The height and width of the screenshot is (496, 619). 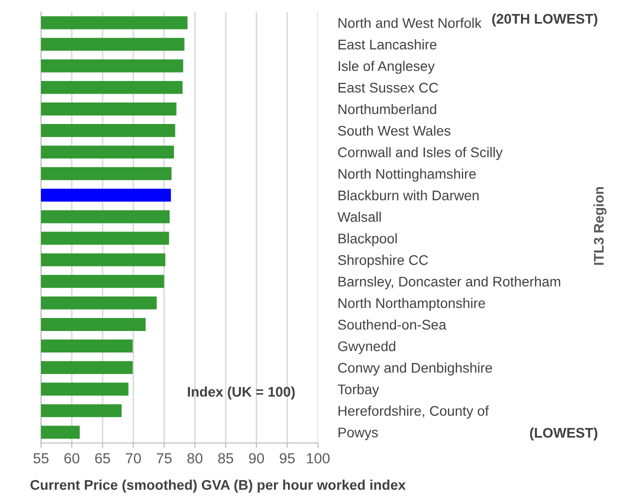 What do you see at coordinates (410, 23) in the screenshot?
I see `y-tick-label: North and West Norfolk` at bounding box center [410, 23].